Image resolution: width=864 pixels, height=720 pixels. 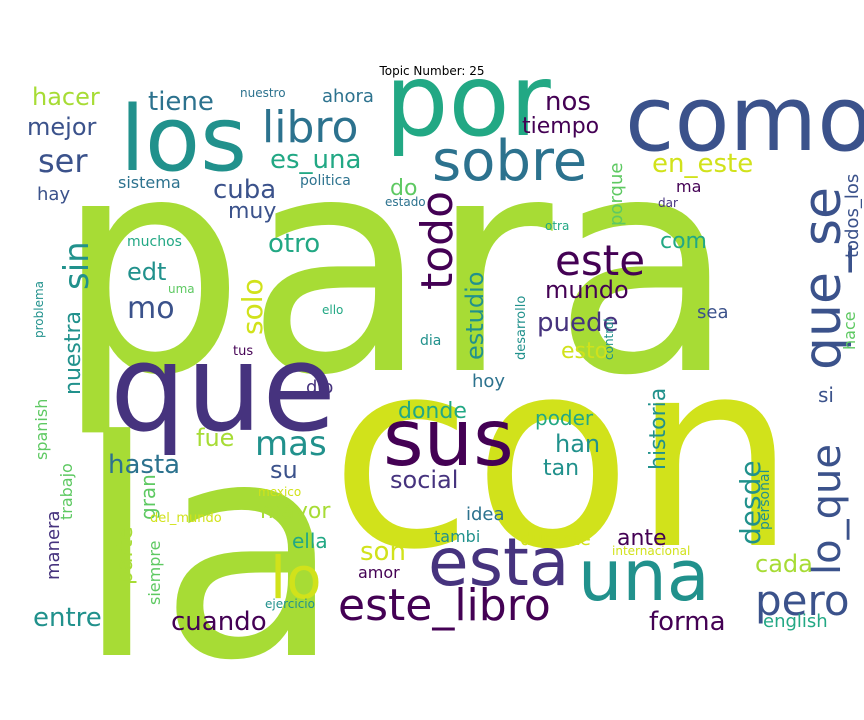 What do you see at coordinates (243, 351) in the screenshot?
I see `word-tus: tus` at bounding box center [243, 351].